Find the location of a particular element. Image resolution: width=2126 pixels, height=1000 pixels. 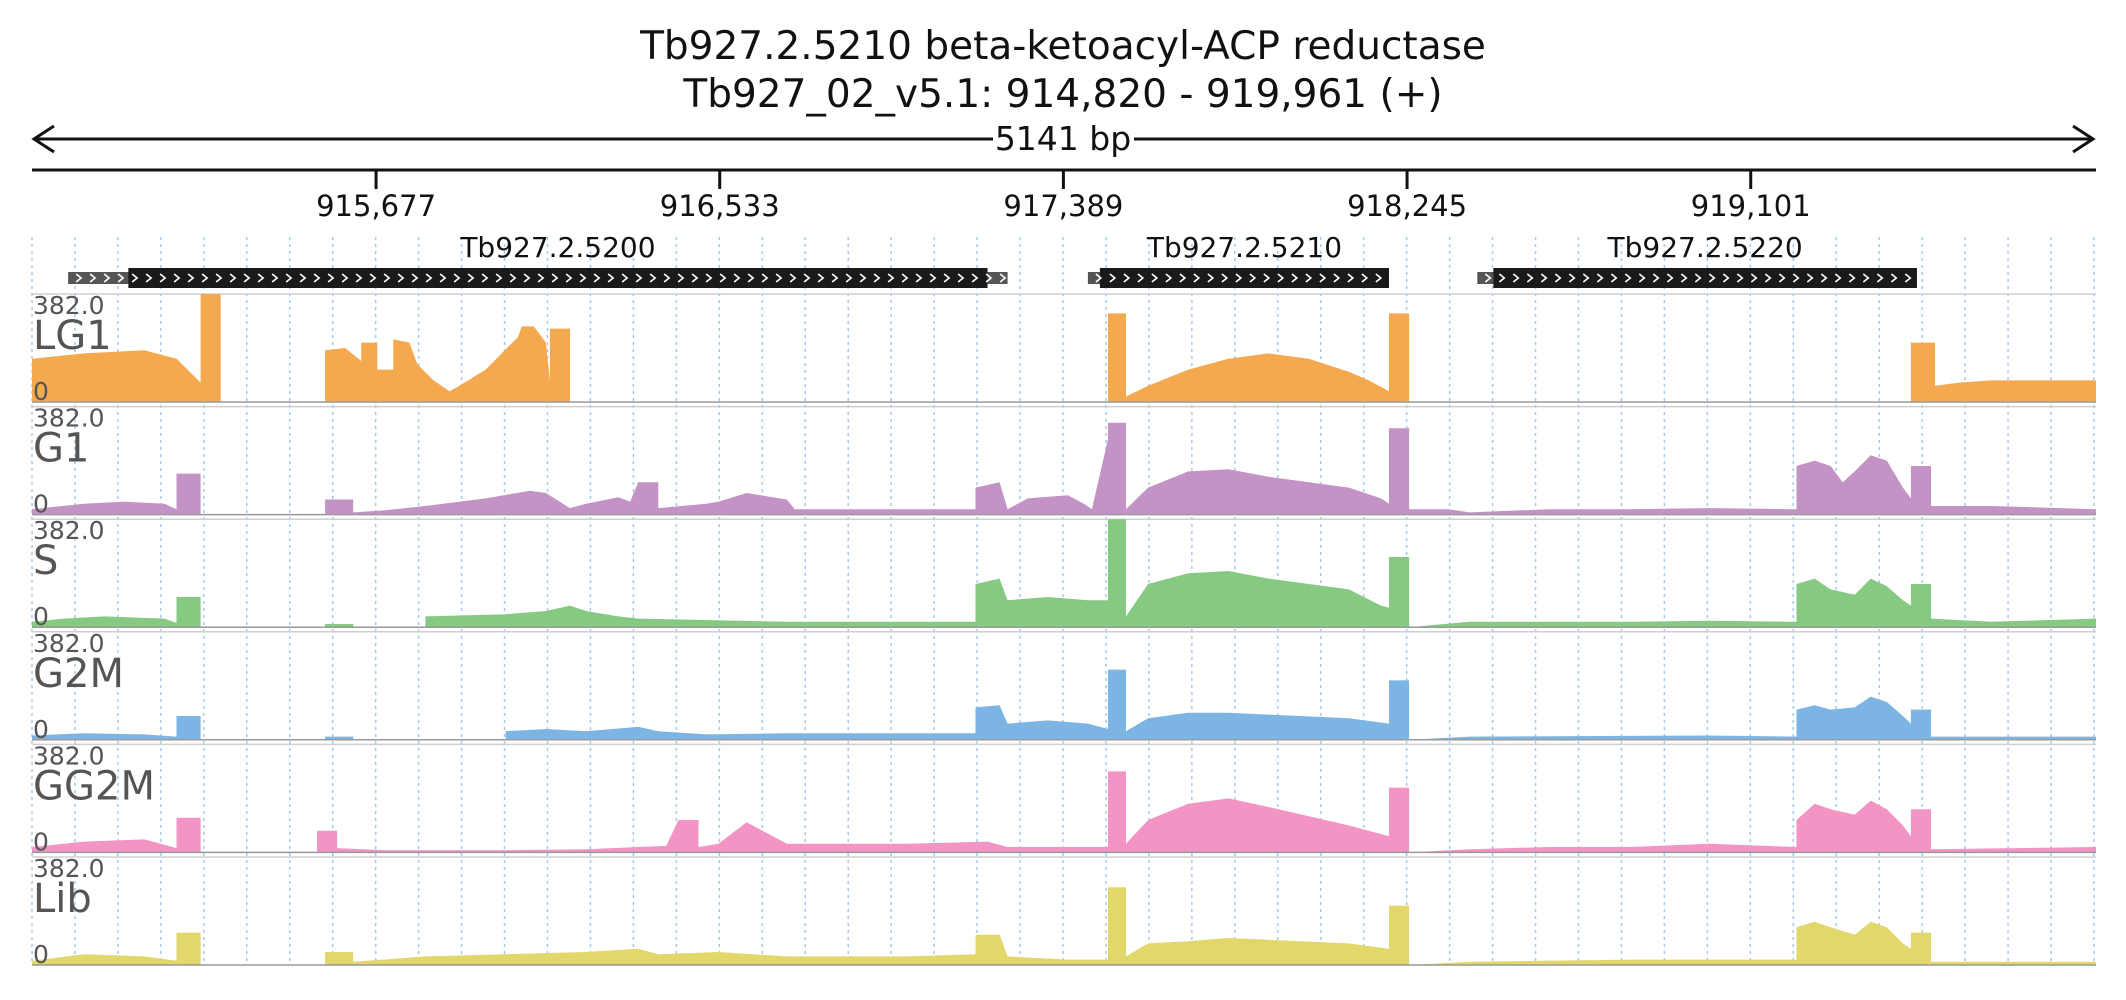

track-label: G2M is located at coordinates (78, 674).